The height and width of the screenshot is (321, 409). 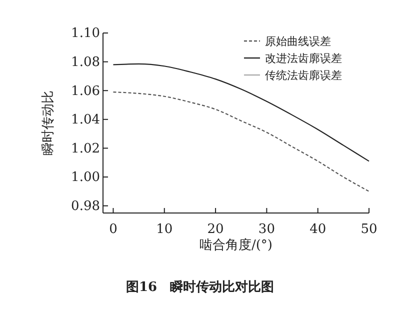 What do you see at coordinates (215, 229) in the screenshot?
I see `x-tick-label: 20` at bounding box center [215, 229].